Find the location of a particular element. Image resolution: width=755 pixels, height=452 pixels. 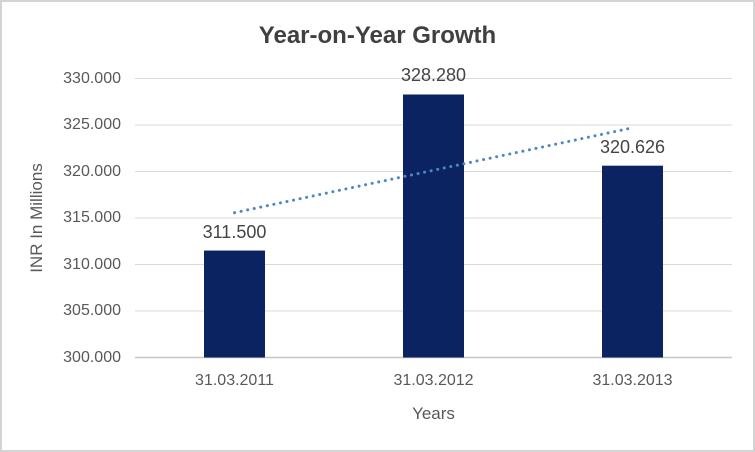

y-tick-label: 310.000 is located at coordinates (92, 264).